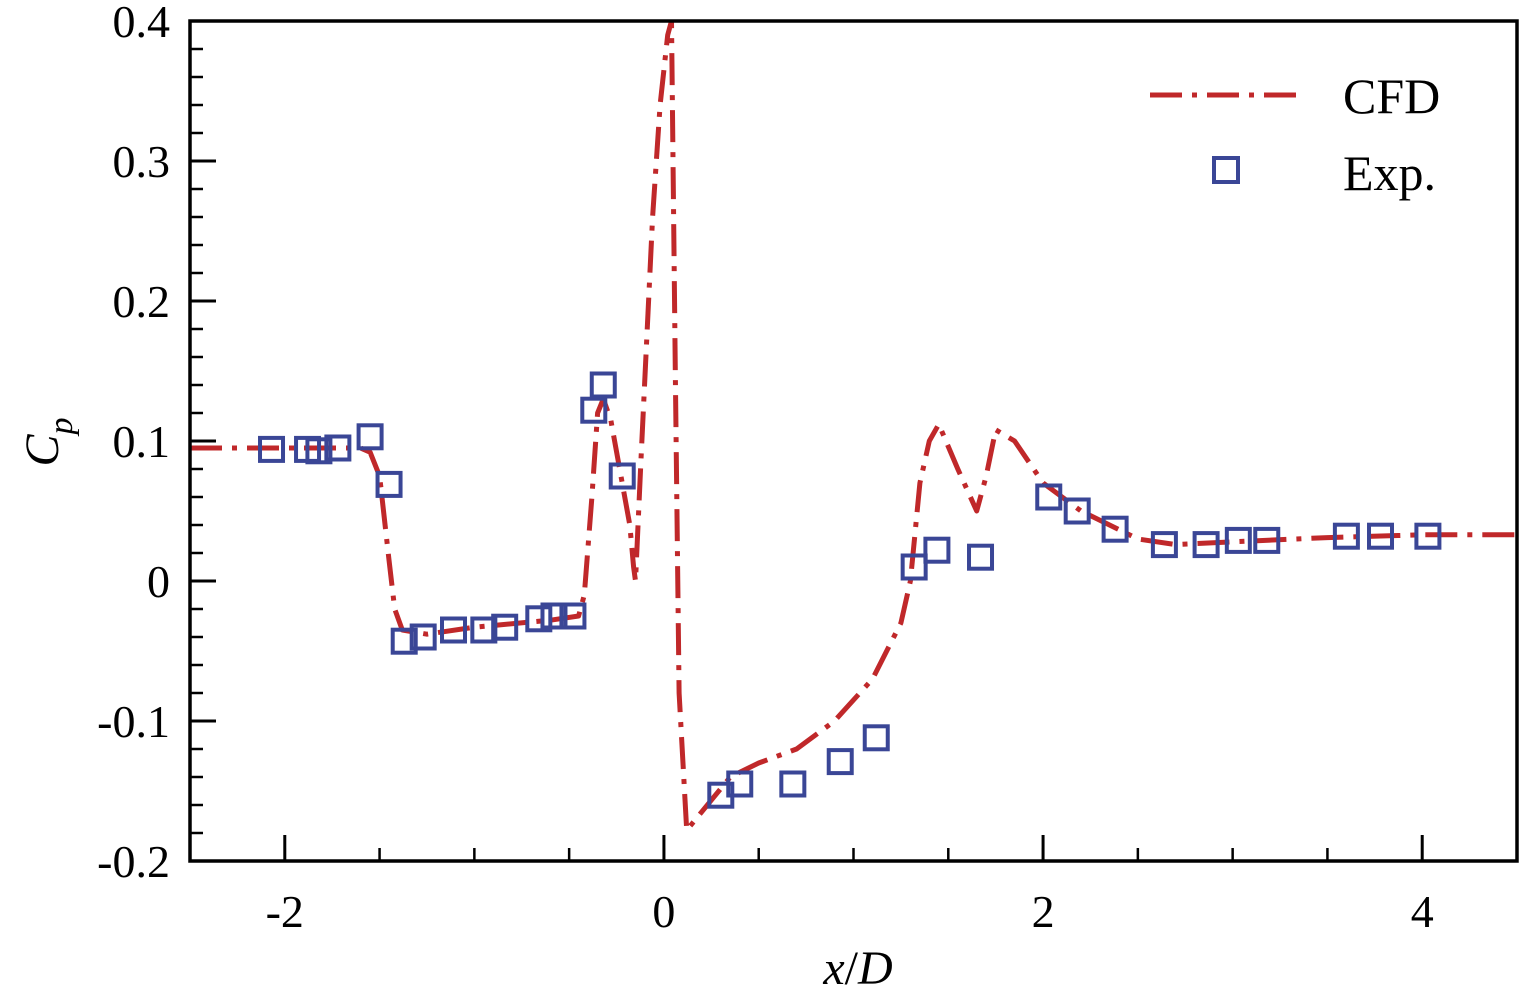 This screenshot has height=992, width=1519. I want to click on y-tick-label: -0.1, so click(133, 721).